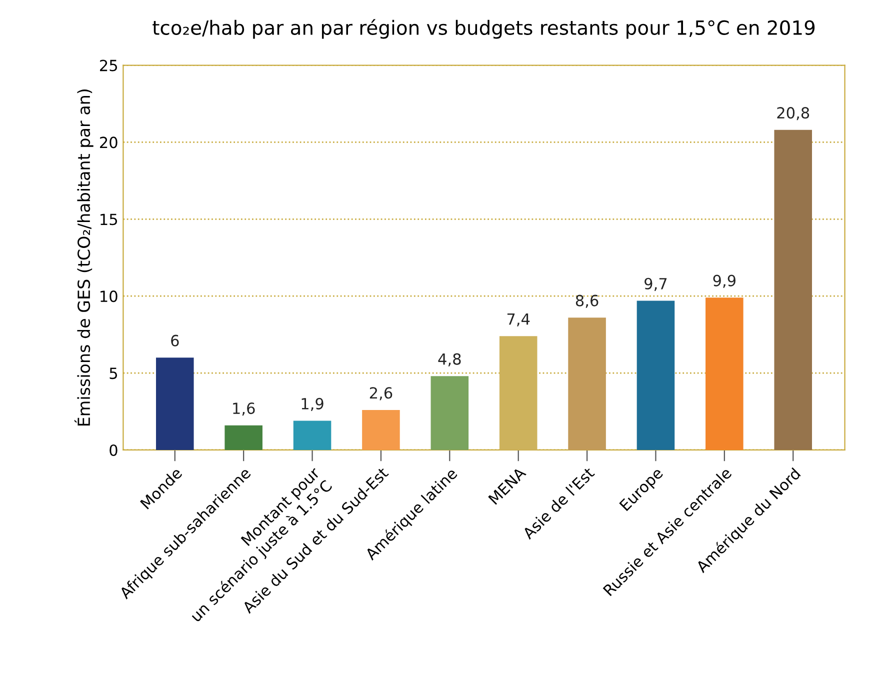 This screenshot has width=880, height=687. I want to click on y-tick-label: 10, so click(109, 296).